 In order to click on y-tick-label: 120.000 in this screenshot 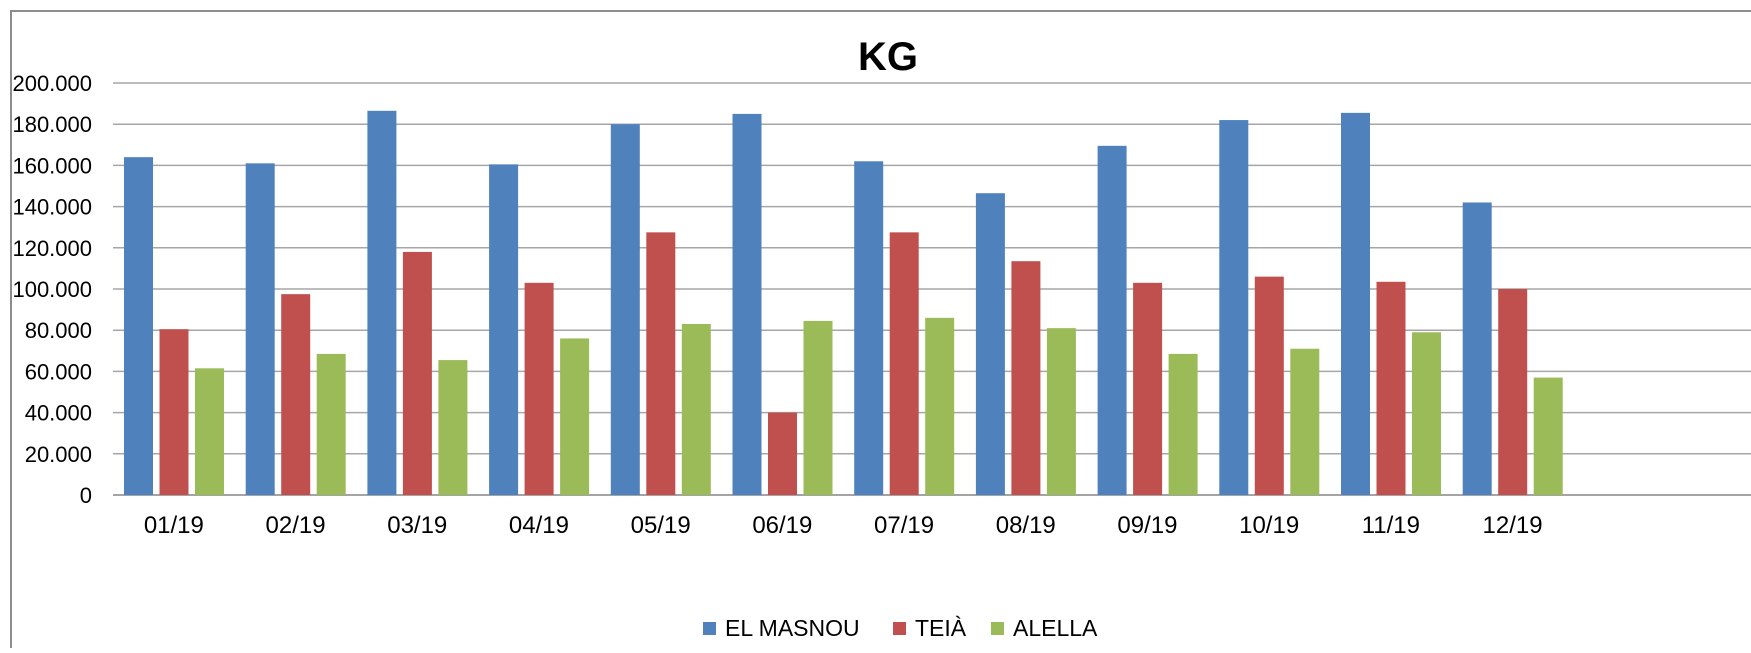, I will do `click(52, 248)`.